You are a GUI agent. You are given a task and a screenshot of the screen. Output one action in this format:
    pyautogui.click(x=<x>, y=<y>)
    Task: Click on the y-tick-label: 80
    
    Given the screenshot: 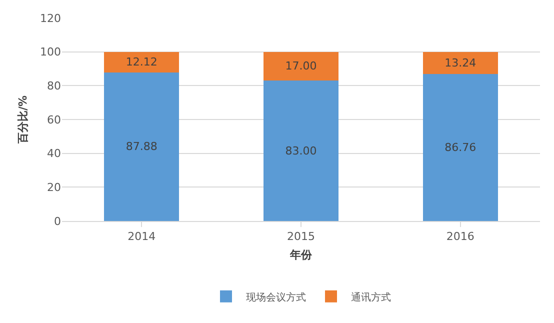 What is the action you would take?
    pyautogui.click(x=54, y=86)
    